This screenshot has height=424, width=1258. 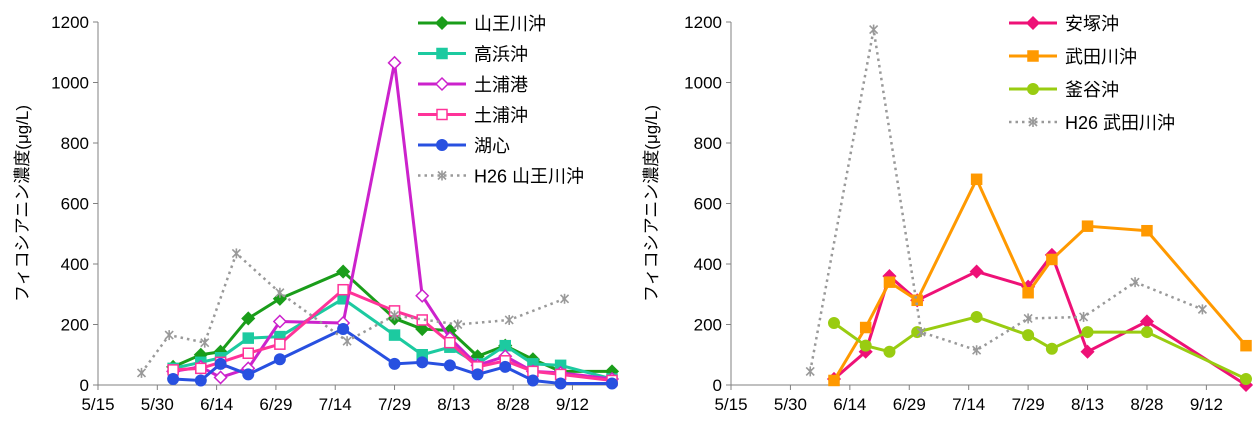 I want to click on x-tick-label: 5/30, so click(x=157, y=404).